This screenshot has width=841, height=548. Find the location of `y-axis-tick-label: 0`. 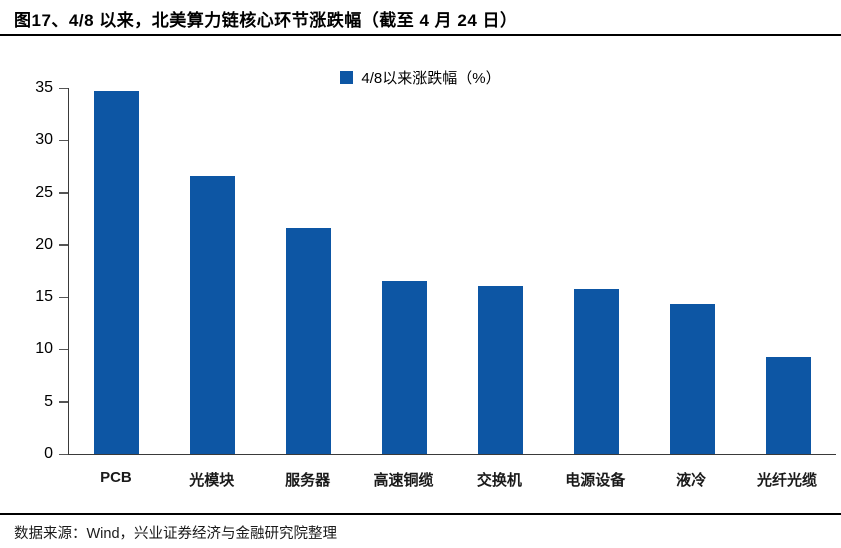

y-axis-tick-label: 0 is located at coordinates (48, 453).